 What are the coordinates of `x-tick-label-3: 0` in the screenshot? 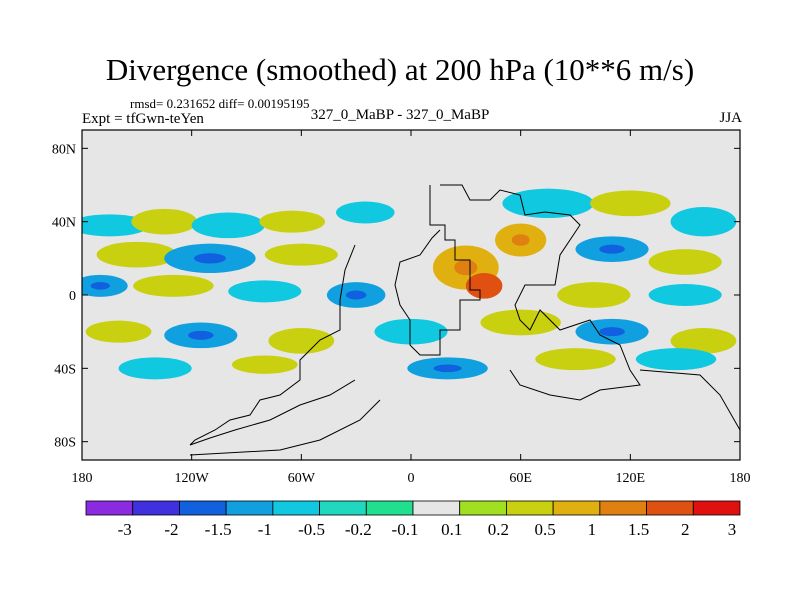 It's located at (411, 478).